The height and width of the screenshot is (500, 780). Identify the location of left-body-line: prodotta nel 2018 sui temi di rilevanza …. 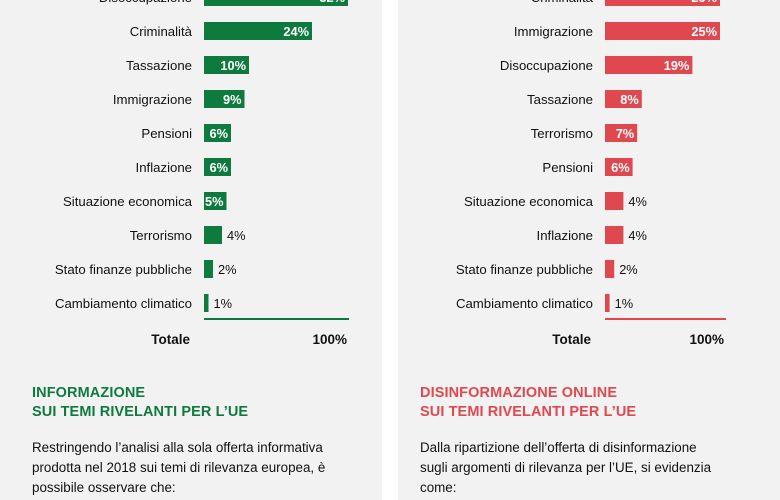
(179, 467).